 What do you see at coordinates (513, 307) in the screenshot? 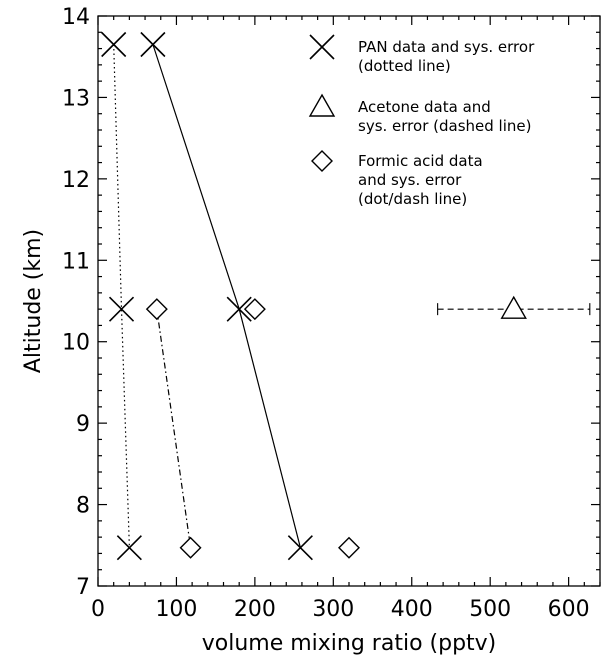
I see `data-point-triangle` at bounding box center [513, 307].